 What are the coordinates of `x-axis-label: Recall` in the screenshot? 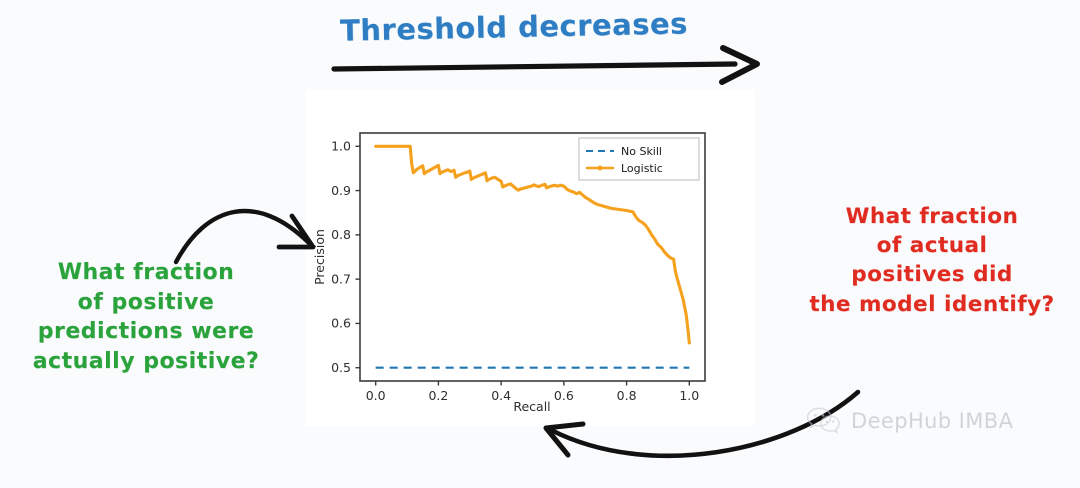 It's located at (531, 406).